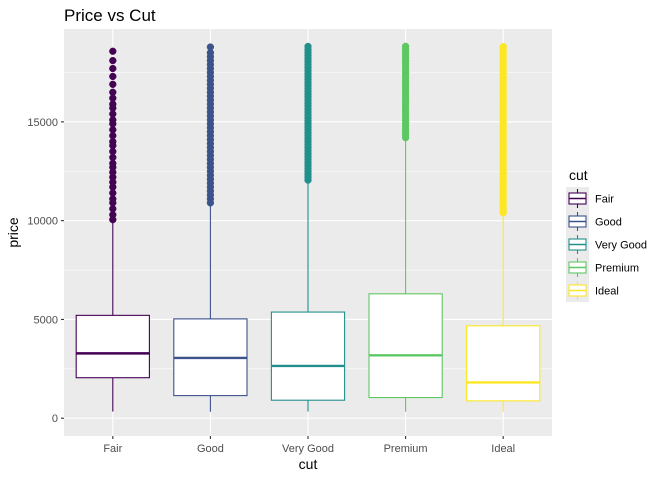  I want to click on y-tick-label: 10000, so click(42, 222).